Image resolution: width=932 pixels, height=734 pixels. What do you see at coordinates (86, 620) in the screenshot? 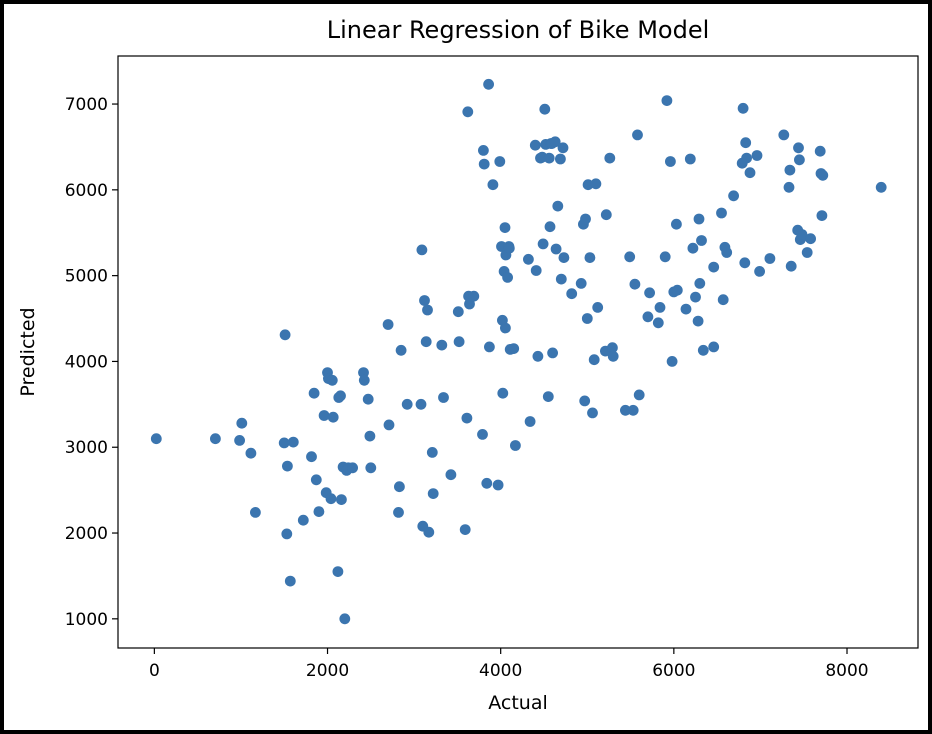
I see `y-tick-label: 1000` at bounding box center [86, 620].